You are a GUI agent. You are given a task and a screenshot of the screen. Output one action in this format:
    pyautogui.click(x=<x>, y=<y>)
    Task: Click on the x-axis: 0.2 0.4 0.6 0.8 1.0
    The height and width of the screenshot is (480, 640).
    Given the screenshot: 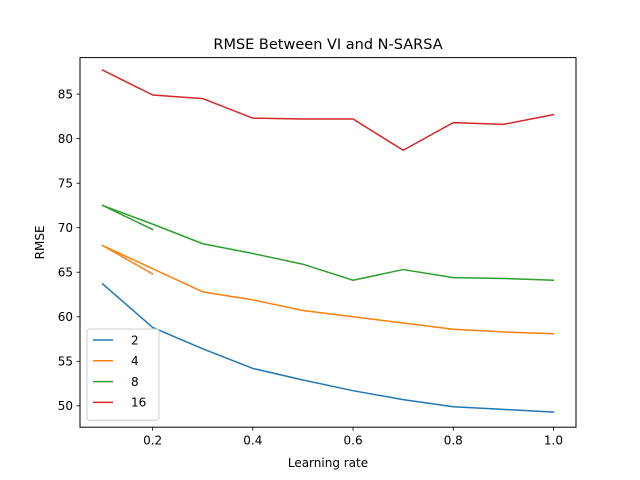 What is the action you would take?
    pyautogui.click(x=353, y=437)
    